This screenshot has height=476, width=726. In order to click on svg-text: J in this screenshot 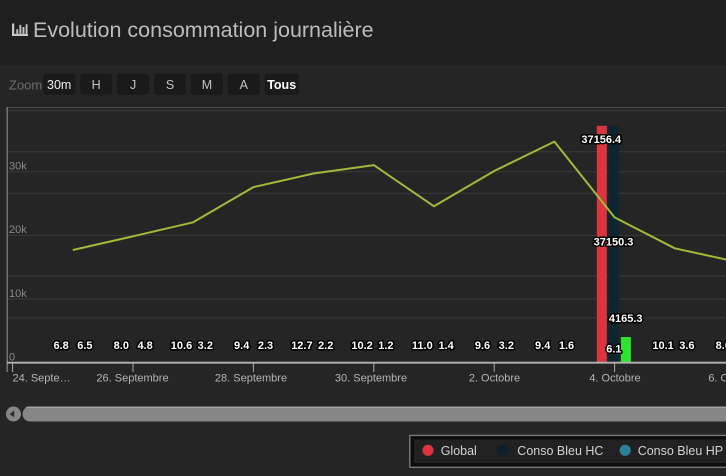, I will do `click(133, 85)`.